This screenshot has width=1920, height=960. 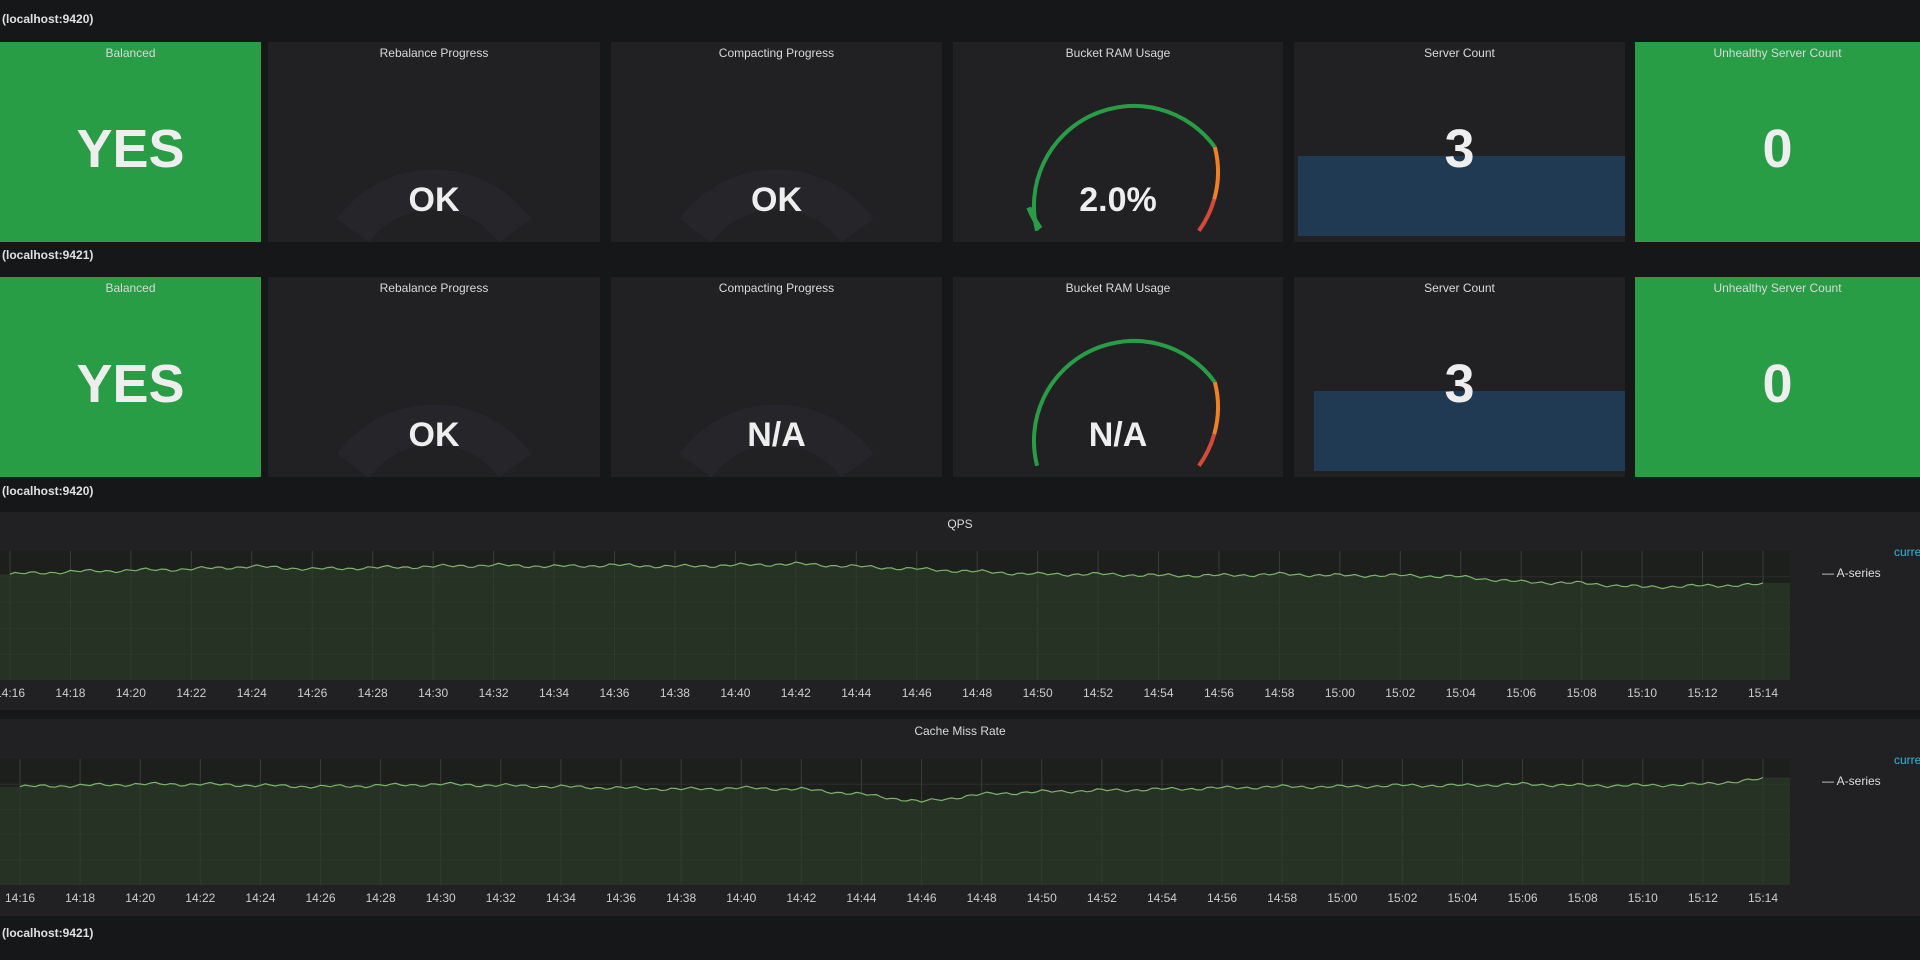 What do you see at coordinates (1459, 149) in the screenshot?
I see `stat-value: 3` at bounding box center [1459, 149].